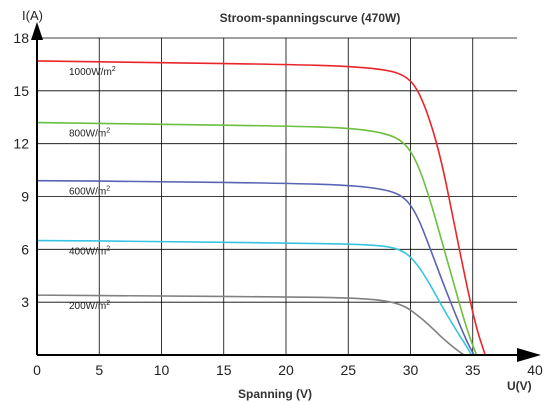  I want to click on series-label: 1000W/m2, so click(92, 72).